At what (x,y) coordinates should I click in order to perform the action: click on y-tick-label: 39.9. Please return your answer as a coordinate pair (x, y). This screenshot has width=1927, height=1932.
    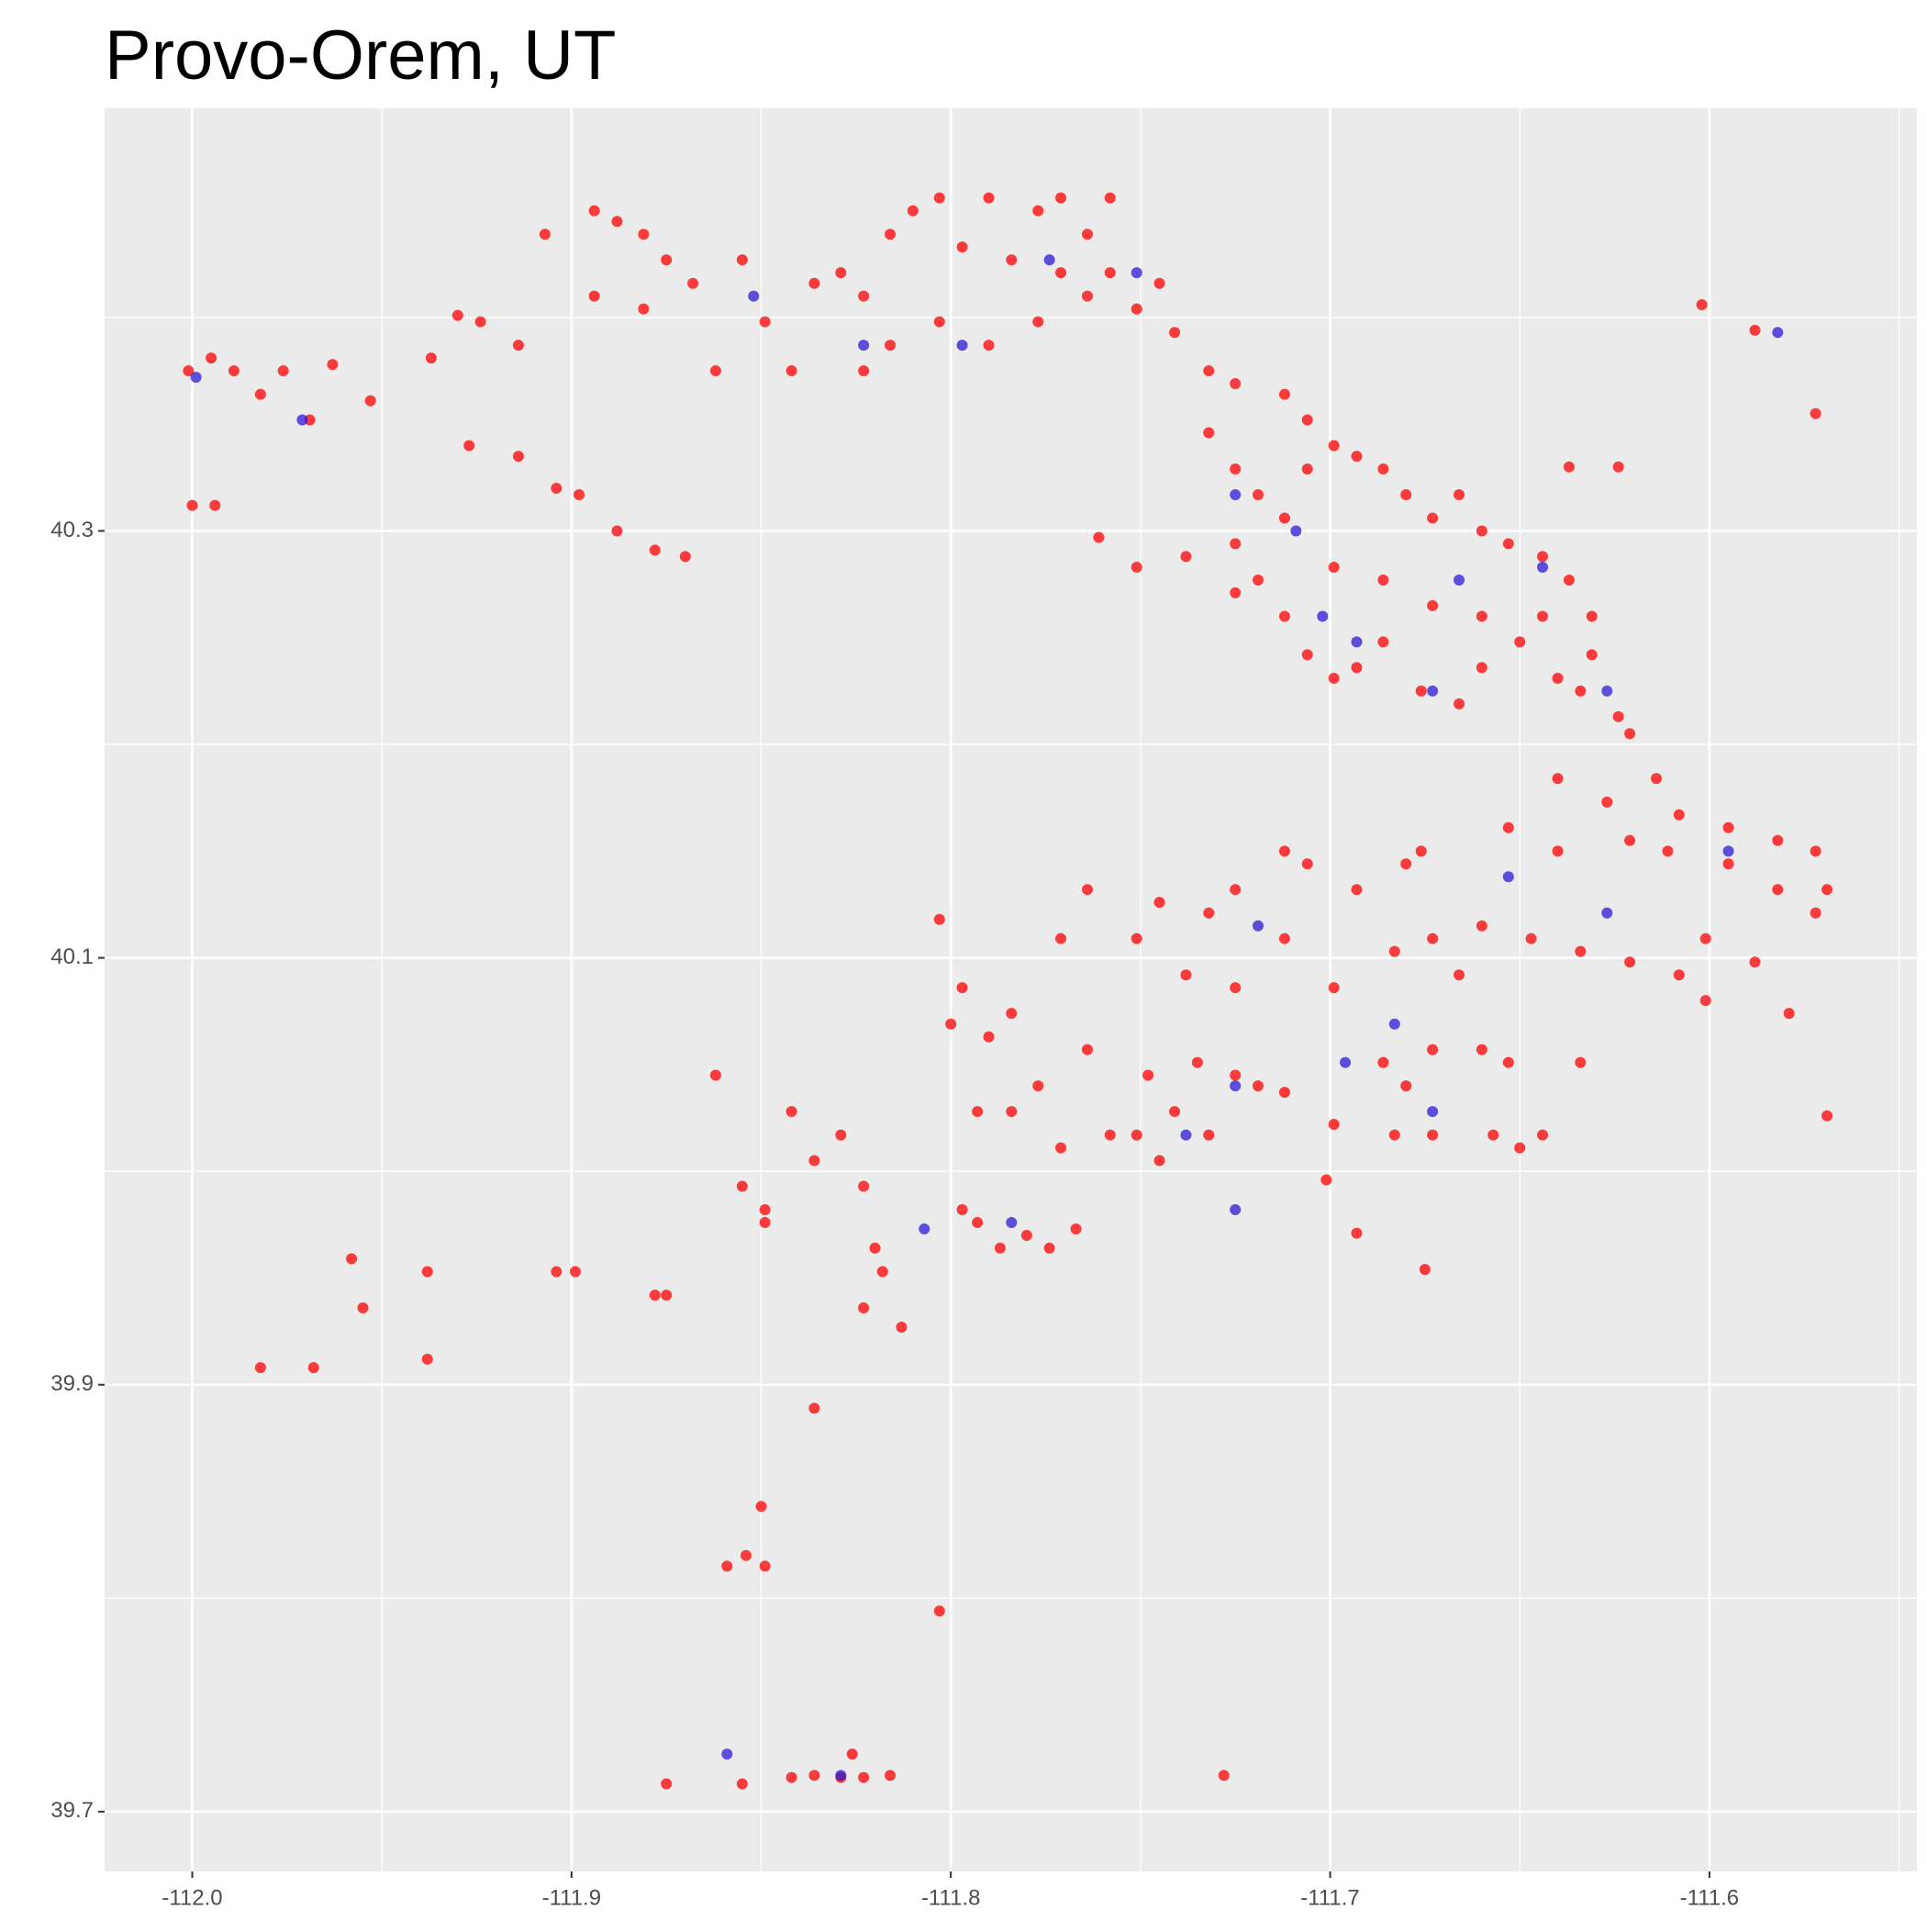
    Looking at the image, I should click on (72, 1383).